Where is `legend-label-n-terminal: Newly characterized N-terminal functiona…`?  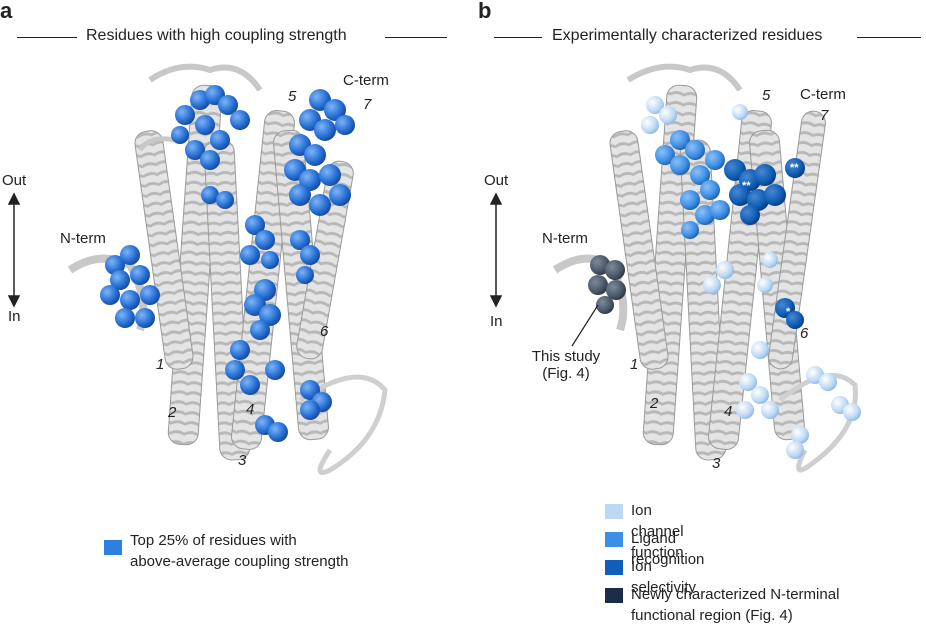
legend-label-n-terminal: Newly characterized N-terminal functiona… is located at coordinates (735, 605).